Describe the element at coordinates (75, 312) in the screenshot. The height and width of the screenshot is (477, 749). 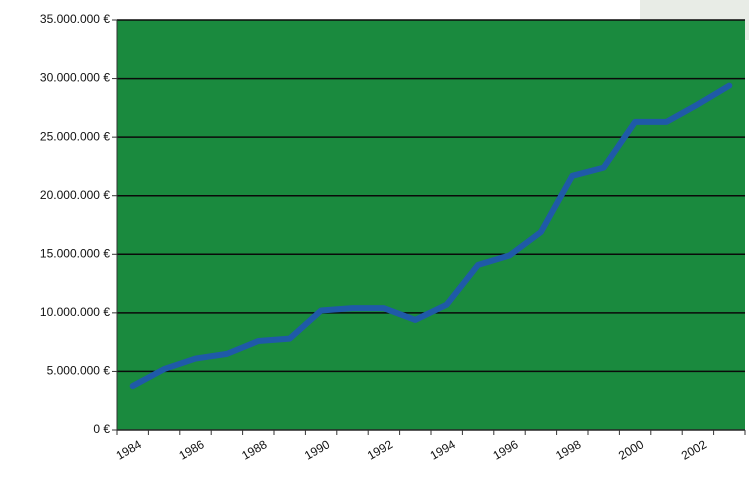
I see `y-tick-label: 10.000.000 €` at that location.